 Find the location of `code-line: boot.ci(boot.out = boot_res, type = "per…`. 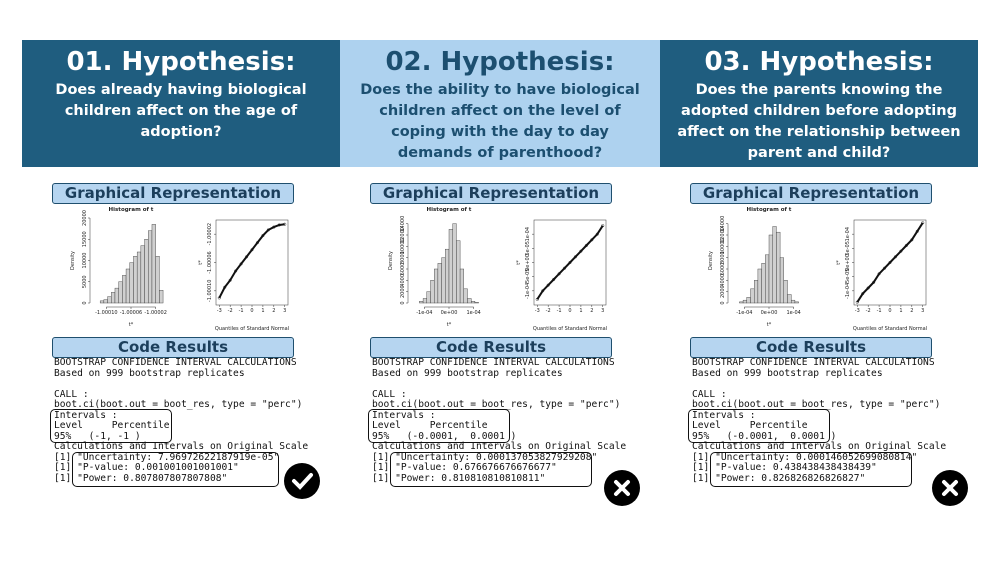

code-line: boot.ci(boot.out = boot_res, type = "per… is located at coordinates (178, 404).